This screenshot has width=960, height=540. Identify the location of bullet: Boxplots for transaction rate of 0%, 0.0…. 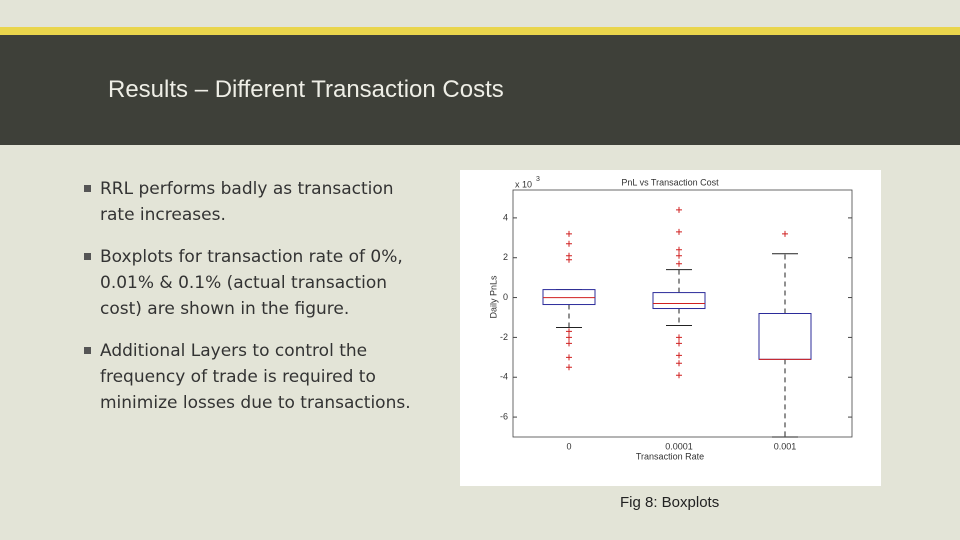
(255, 283).